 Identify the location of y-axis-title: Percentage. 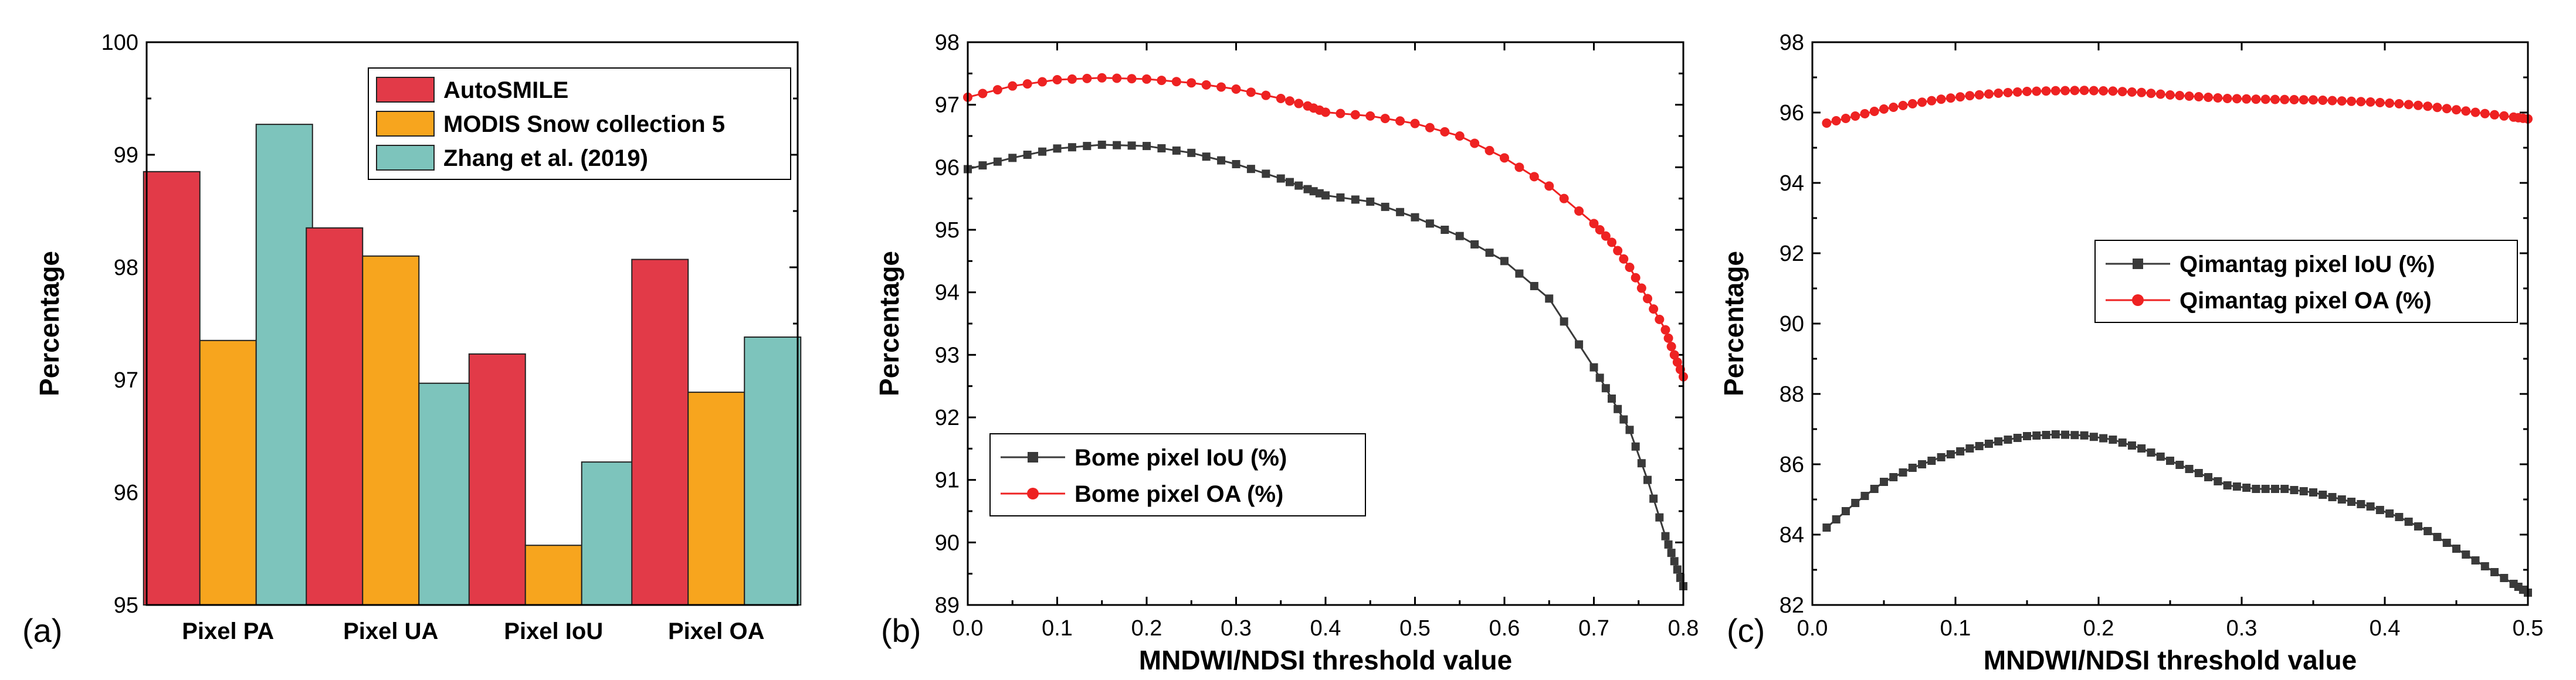
(50, 323).